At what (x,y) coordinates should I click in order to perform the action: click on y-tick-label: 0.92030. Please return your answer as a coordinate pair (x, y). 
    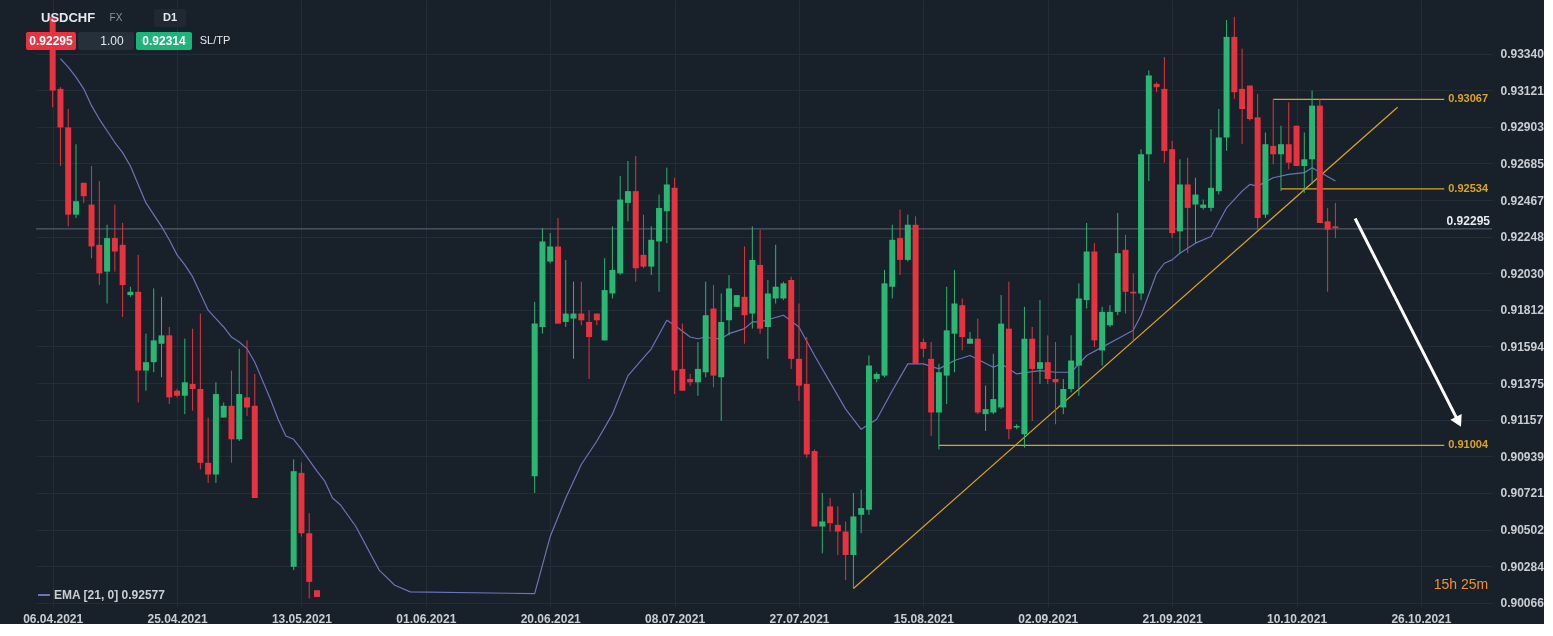
    Looking at the image, I should click on (1522, 273).